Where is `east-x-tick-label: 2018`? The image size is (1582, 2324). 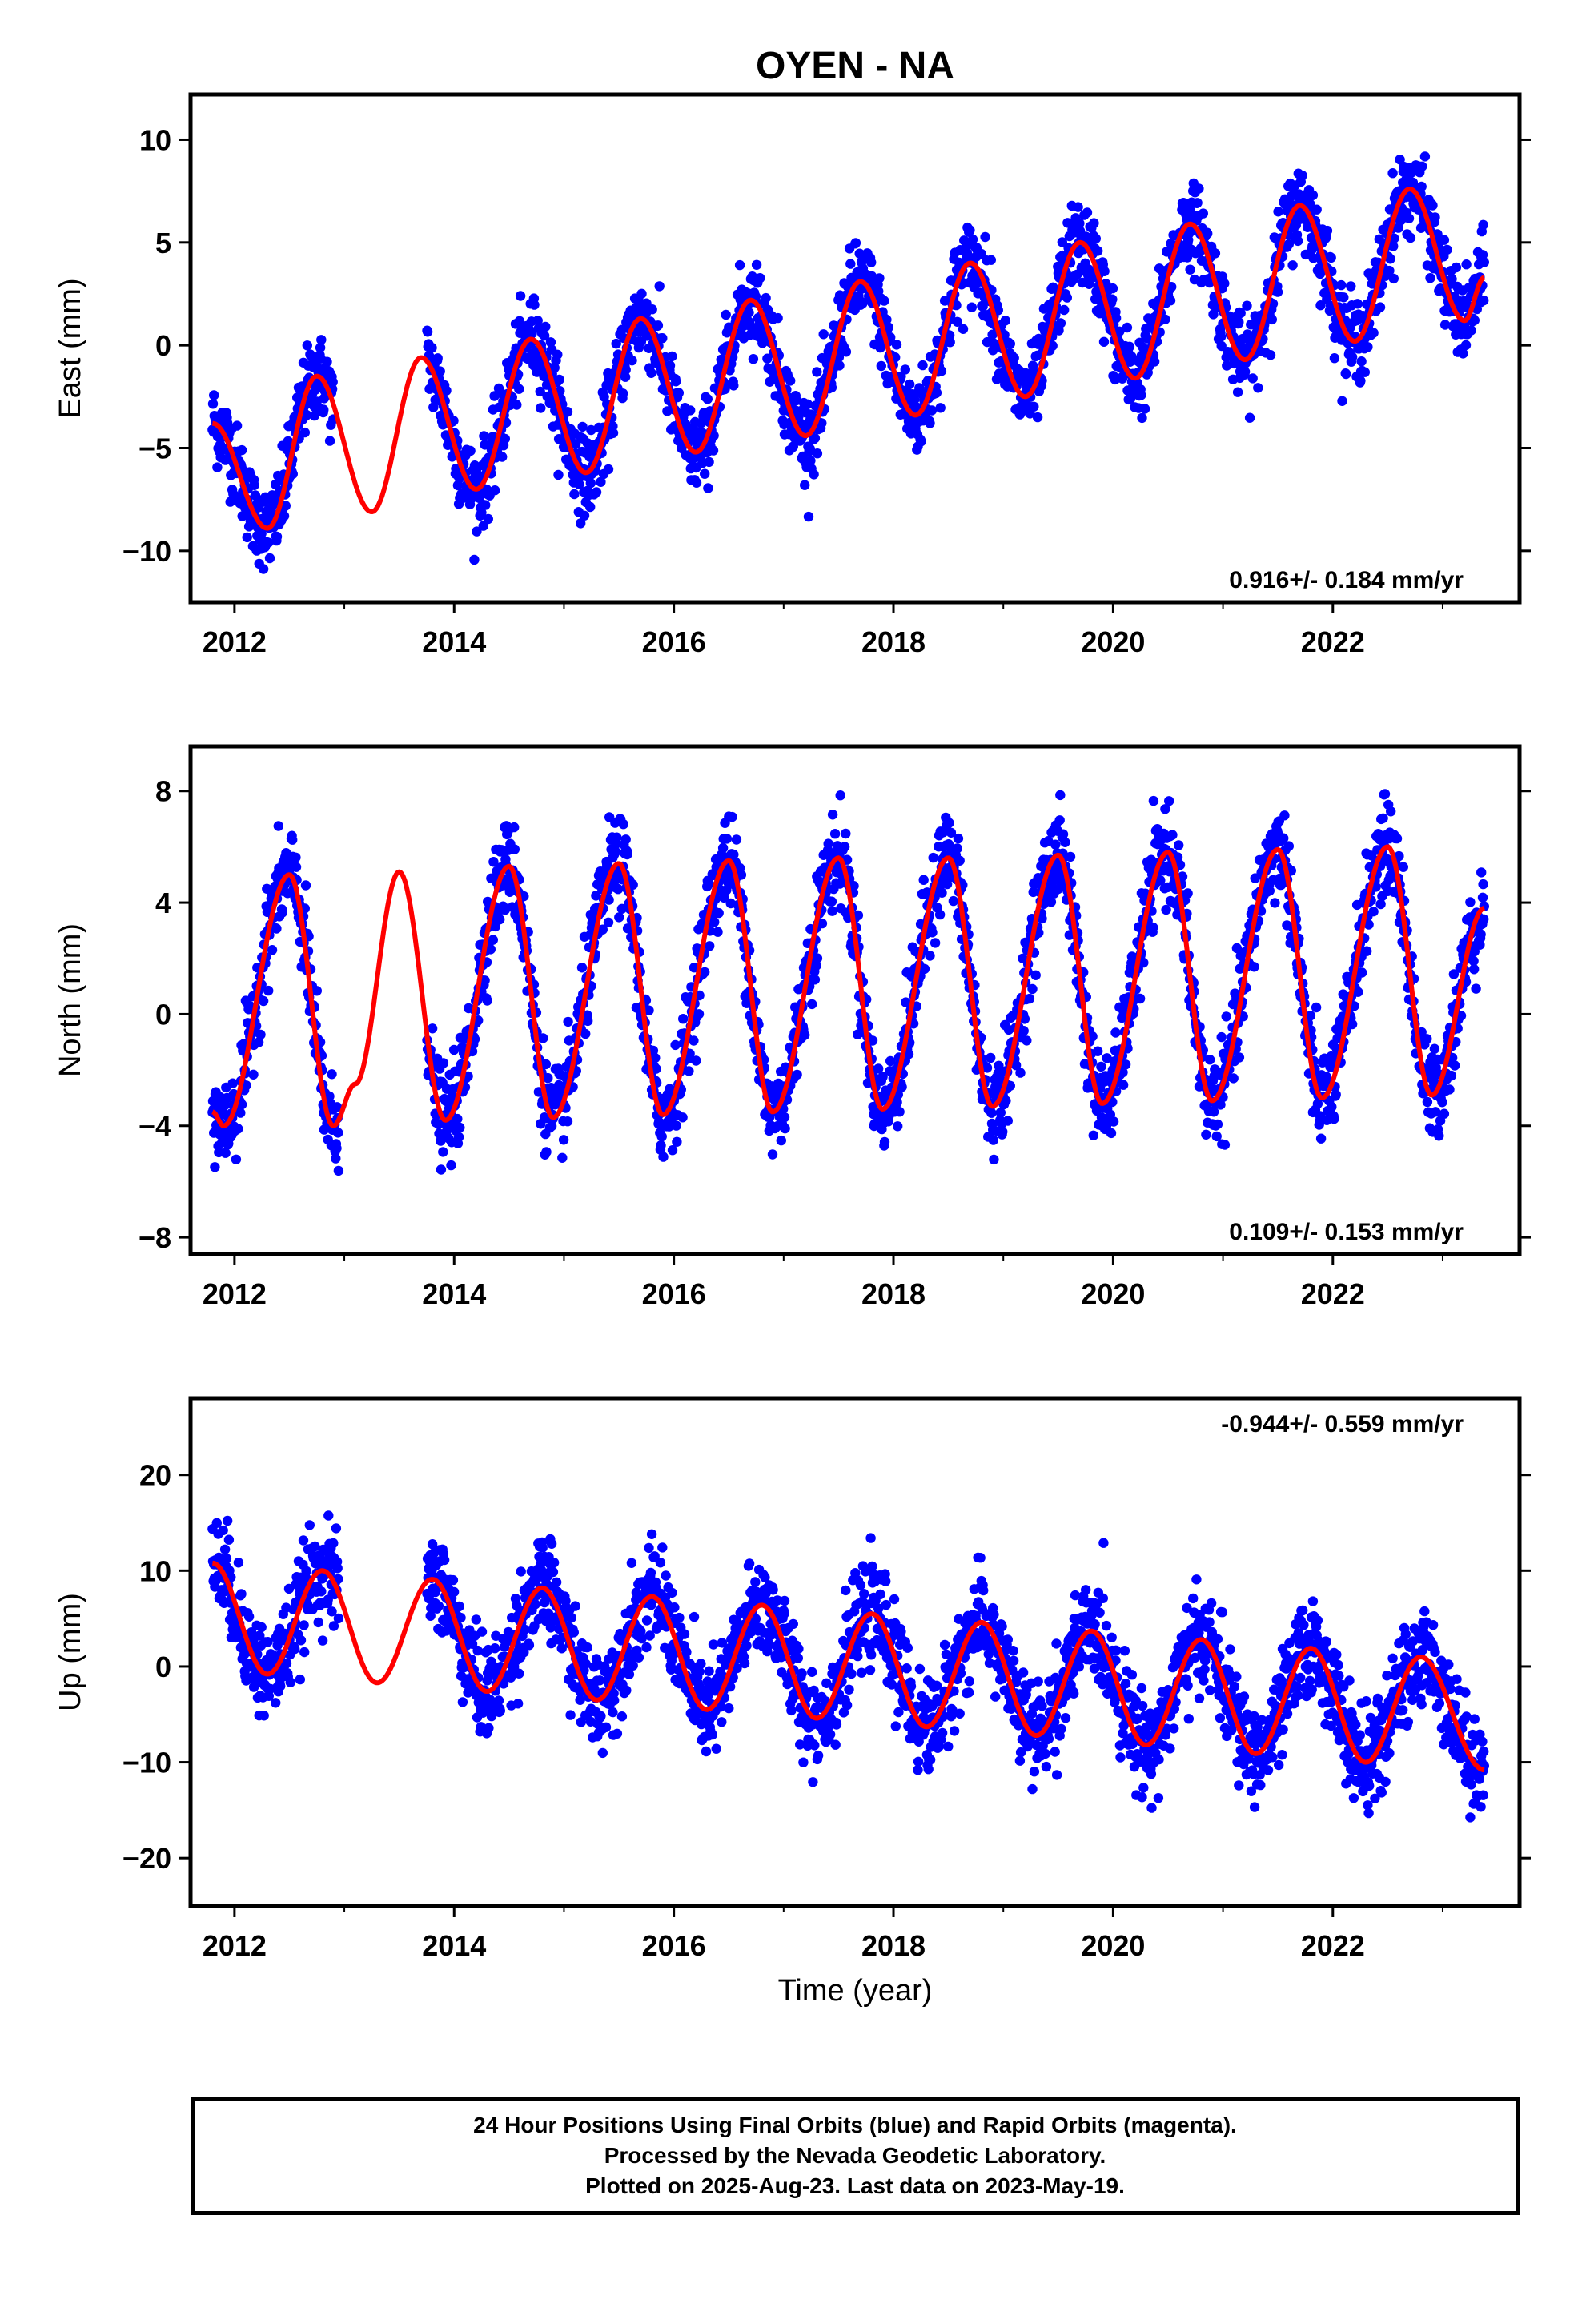 east-x-tick-label: 2018 is located at coordinates (894, 641).